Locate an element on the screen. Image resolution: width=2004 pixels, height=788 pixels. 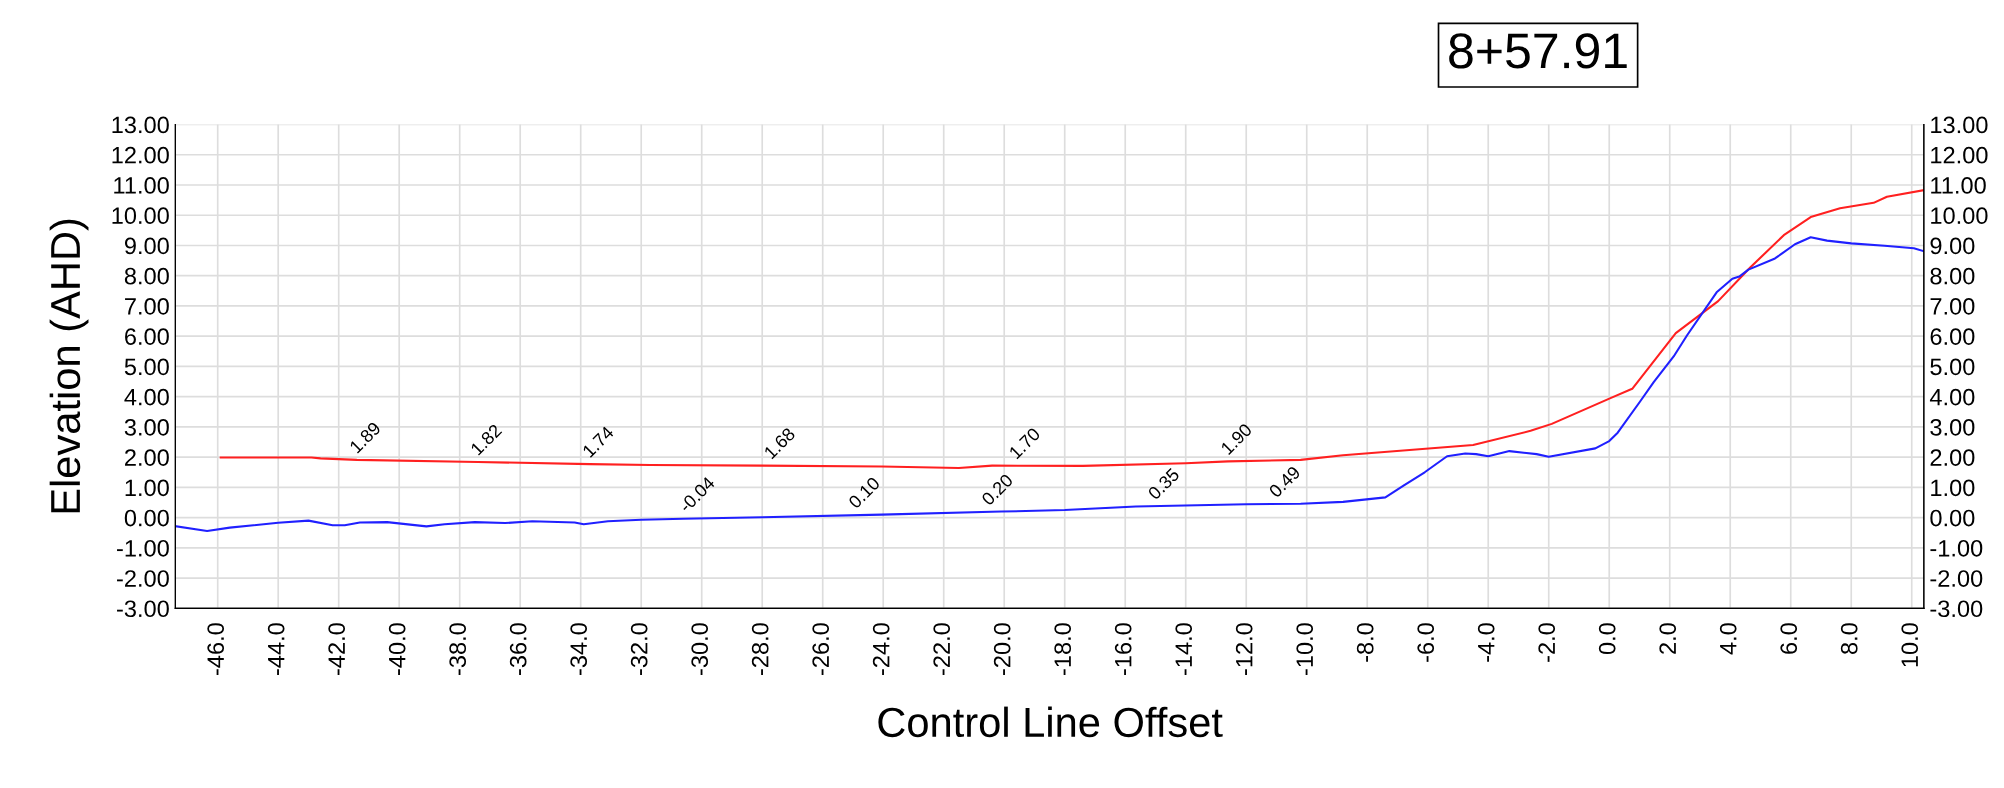
y-tick-label: 1.00 is located at coordinates (147, 488).